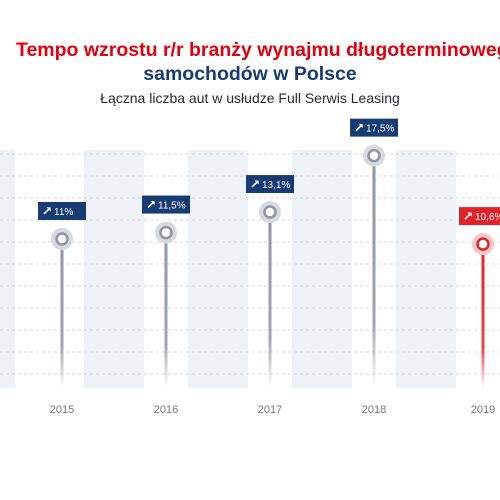 This screenshot has height=500, width=500. I want to click on data-label-2018: 17,5%, so click(380, 129).